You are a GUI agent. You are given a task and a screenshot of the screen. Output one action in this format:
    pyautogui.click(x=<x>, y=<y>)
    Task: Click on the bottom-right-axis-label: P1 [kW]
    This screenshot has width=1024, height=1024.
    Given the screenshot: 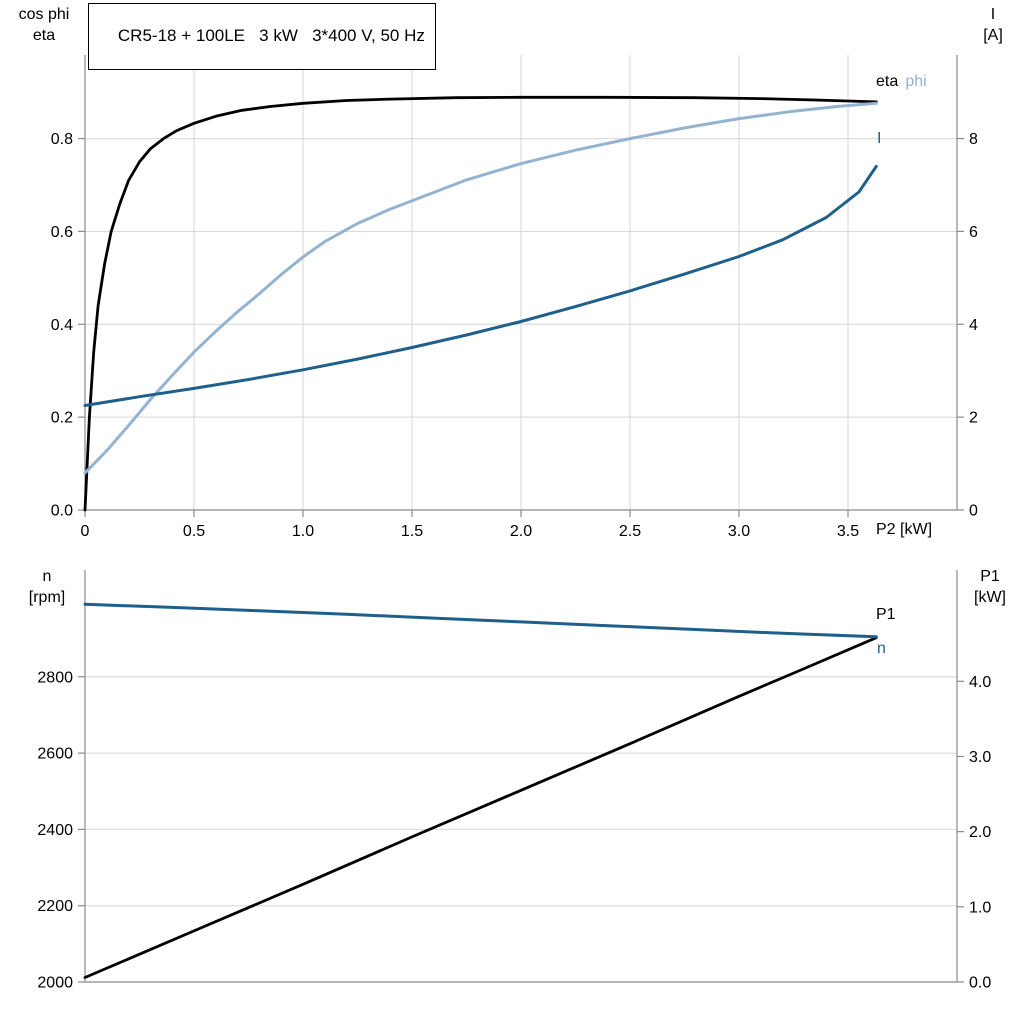 What is the action you would take?
    pyautogui.click(x=990, y=587)
    